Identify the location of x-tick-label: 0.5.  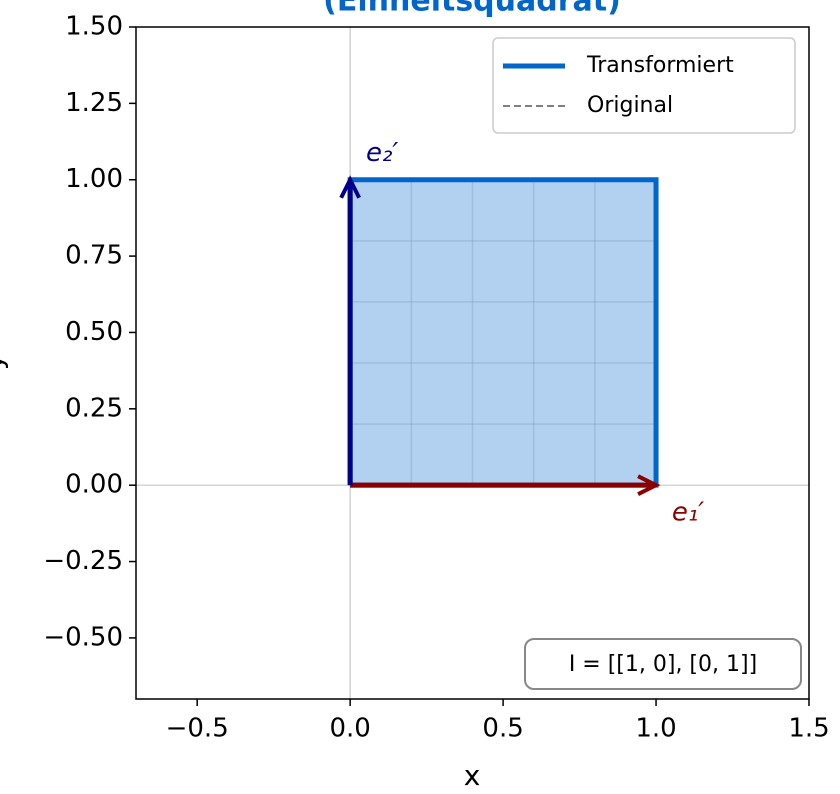
(502, 729).